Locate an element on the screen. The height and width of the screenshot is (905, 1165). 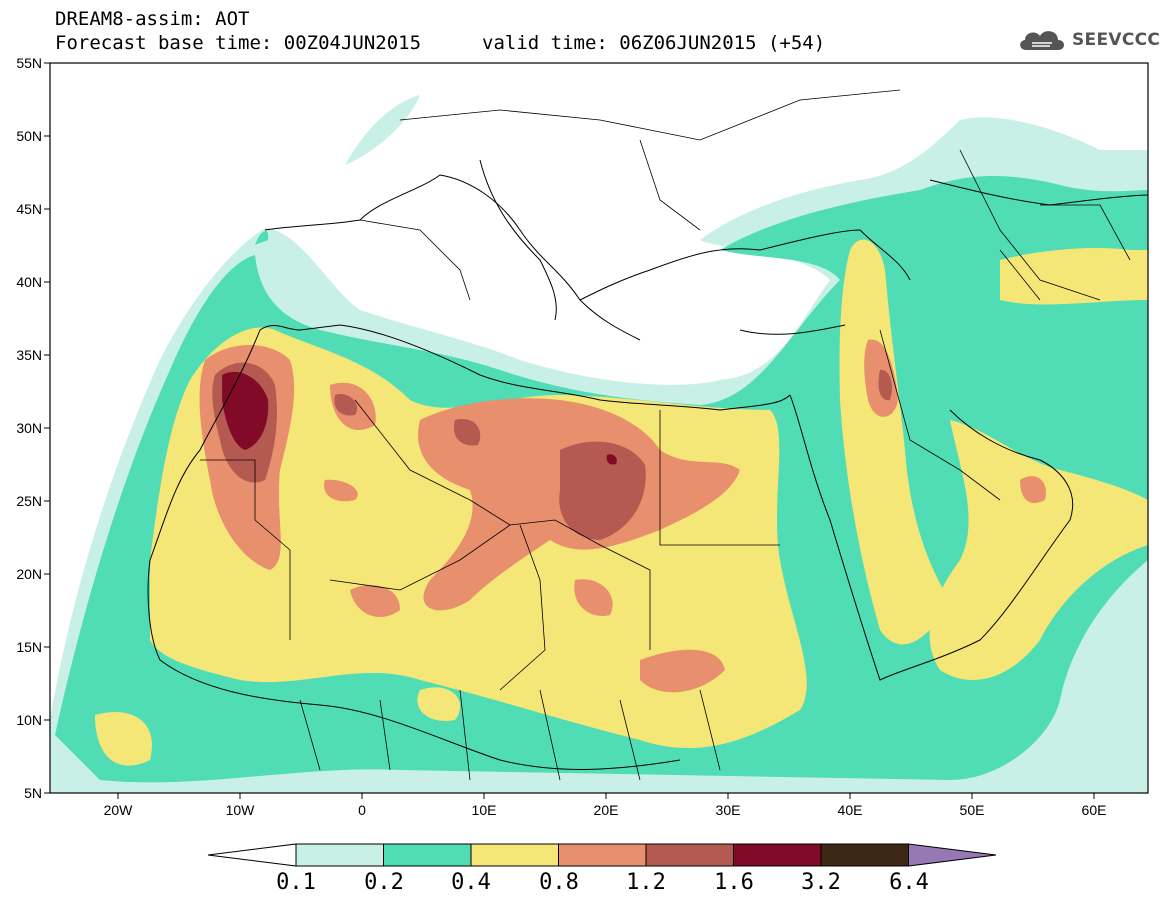
logo-text: SEEVCCC is located at coordinates (1116, 40).